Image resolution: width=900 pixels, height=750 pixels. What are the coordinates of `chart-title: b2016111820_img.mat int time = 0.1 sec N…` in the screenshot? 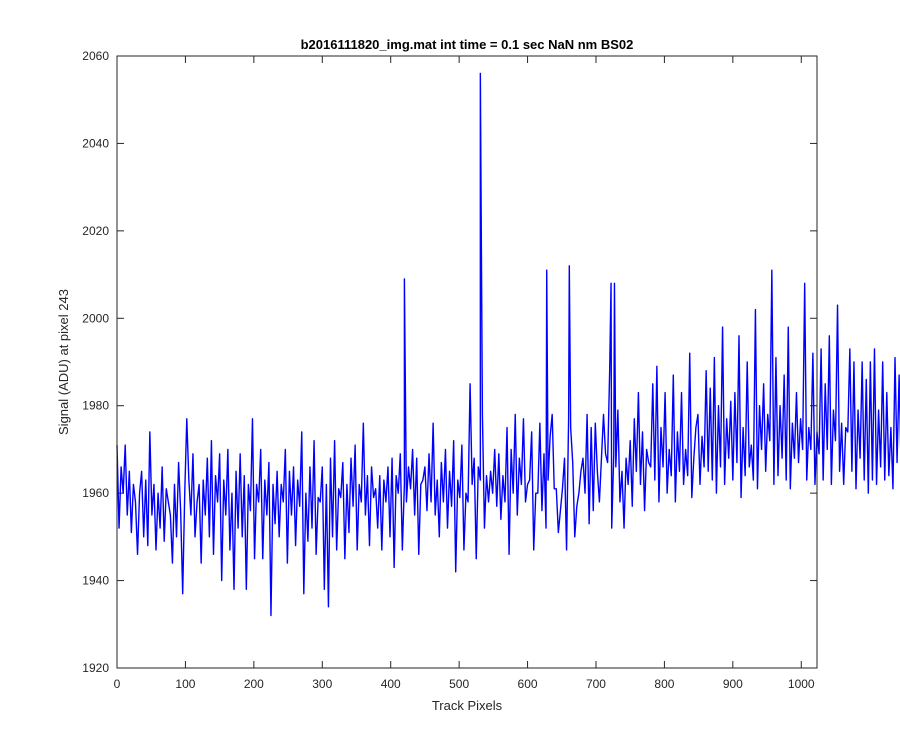 It's located at (467, 44).